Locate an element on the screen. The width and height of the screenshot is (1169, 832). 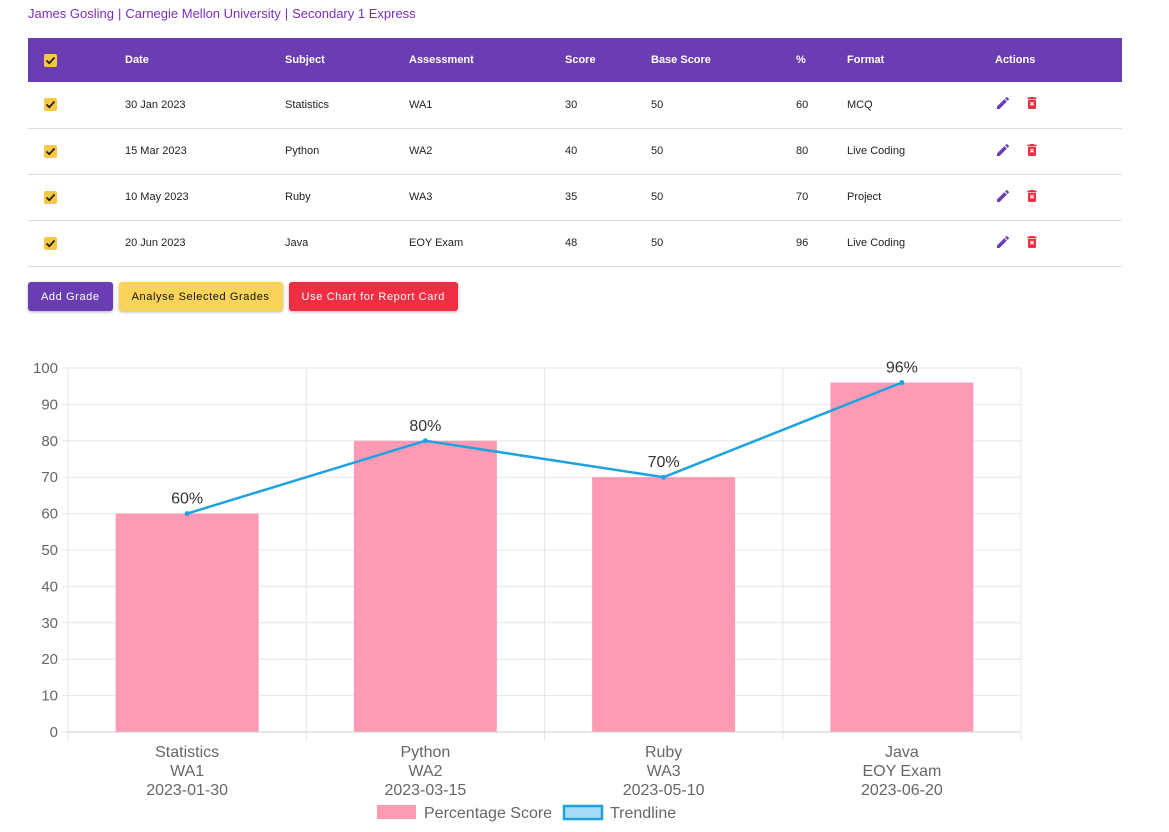
legend-label-percentage: Percentage Score is located at coordinates (488, 813).